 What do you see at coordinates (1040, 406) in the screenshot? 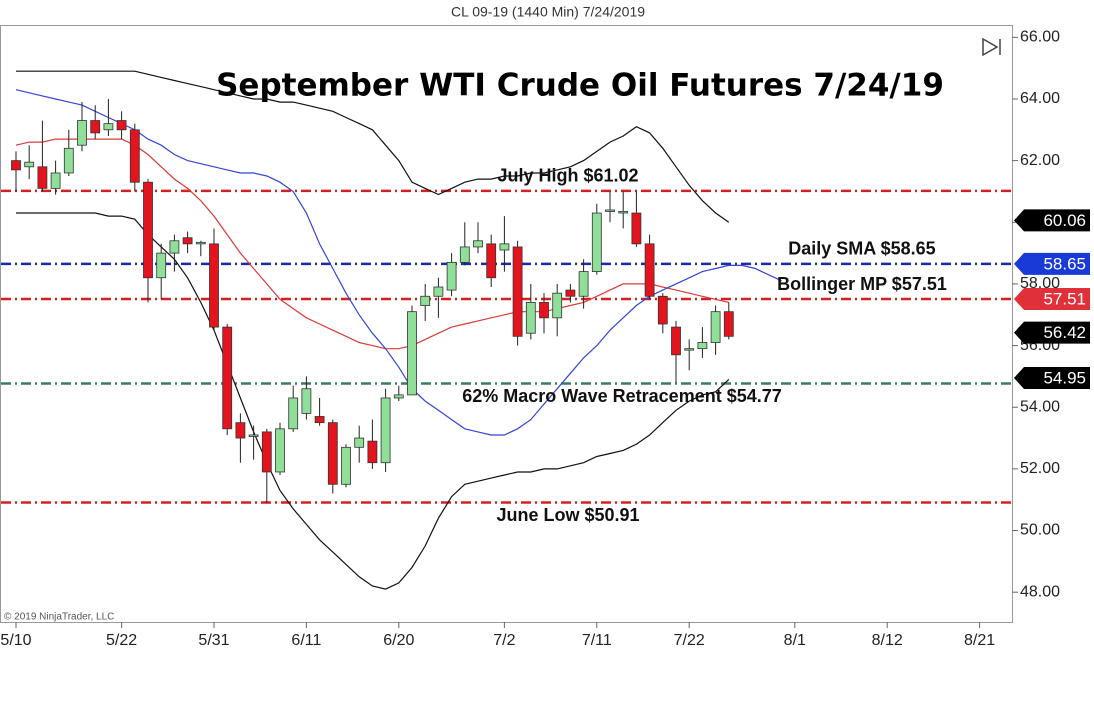
I see `y-tick-label: 54.00` at bounding box center [1040, 406].